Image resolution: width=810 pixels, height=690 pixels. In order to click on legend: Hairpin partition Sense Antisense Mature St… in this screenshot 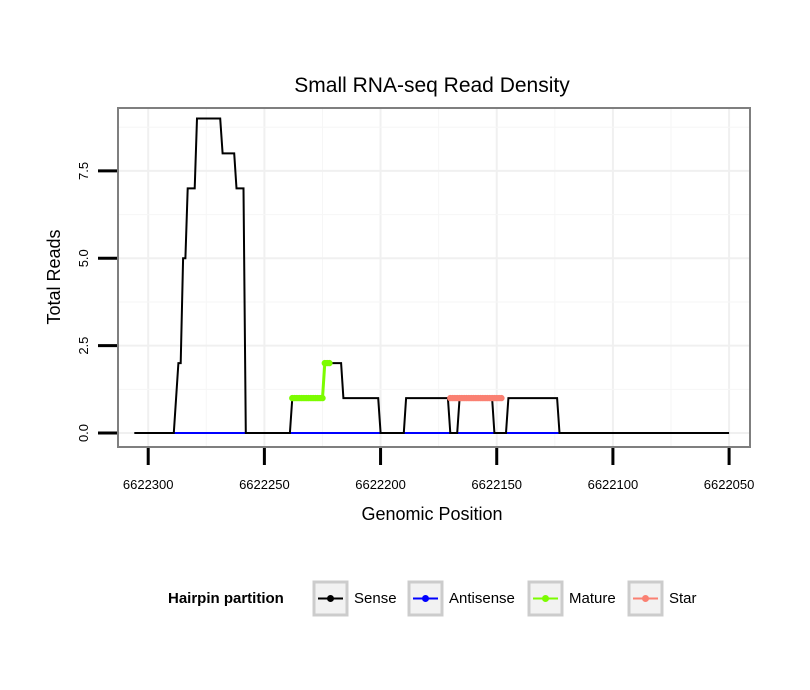, I will do `click(432, 598)`.